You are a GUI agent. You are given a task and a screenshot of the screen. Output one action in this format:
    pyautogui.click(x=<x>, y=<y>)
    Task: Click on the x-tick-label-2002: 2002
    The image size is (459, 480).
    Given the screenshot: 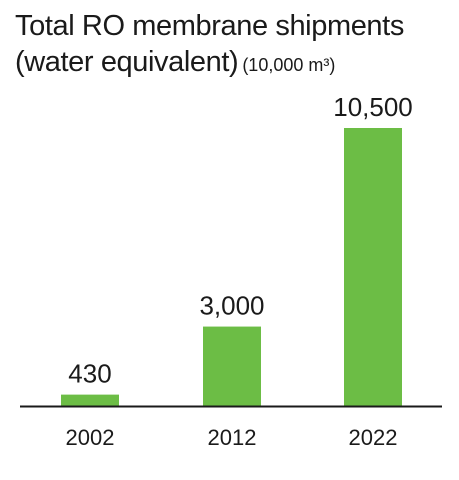 What is the action you would take?
    pyautogui.click(x=90, y=437)
    